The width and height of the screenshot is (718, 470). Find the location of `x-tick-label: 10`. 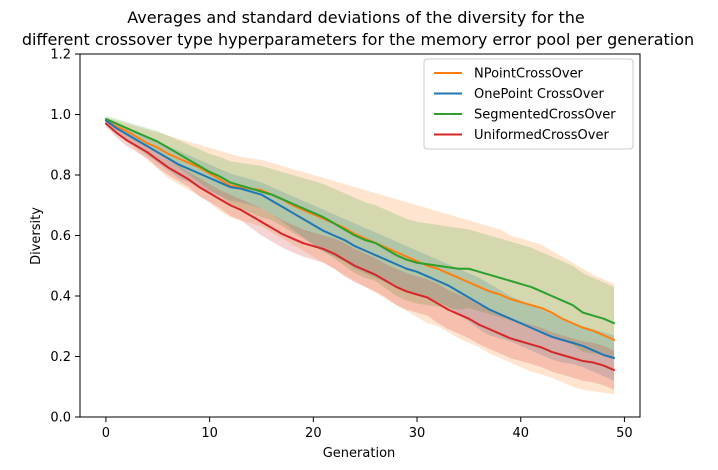

x-tick-label: 10 is located at coordinates (209, 433).